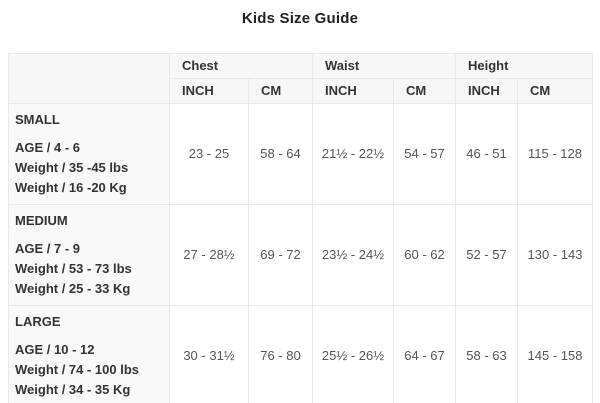 This screenshot has width=600, height=403. I want to click on size-label: LARGE, so click(38, 321).